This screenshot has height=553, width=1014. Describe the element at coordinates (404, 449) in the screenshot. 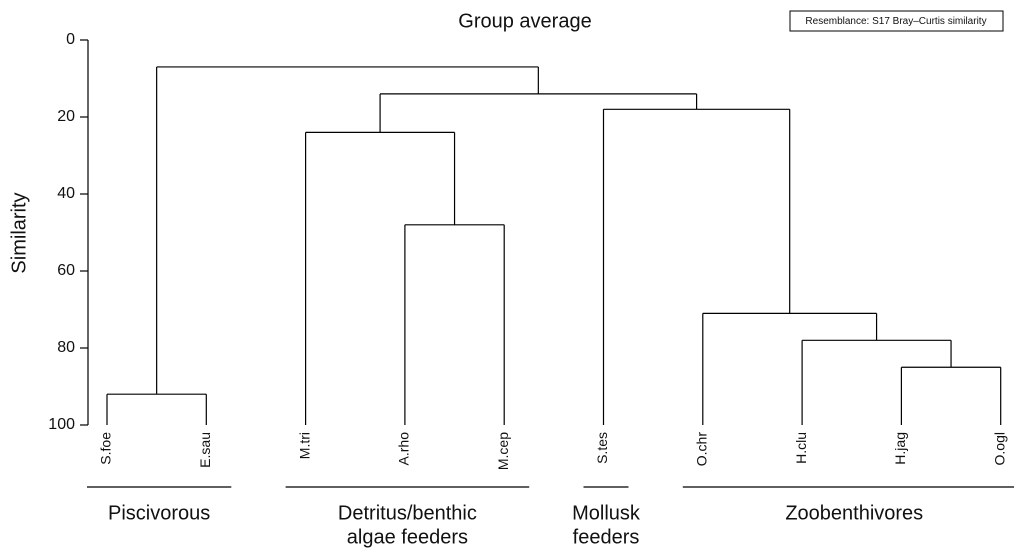

I see `leaf-label: A.rho` at that location.